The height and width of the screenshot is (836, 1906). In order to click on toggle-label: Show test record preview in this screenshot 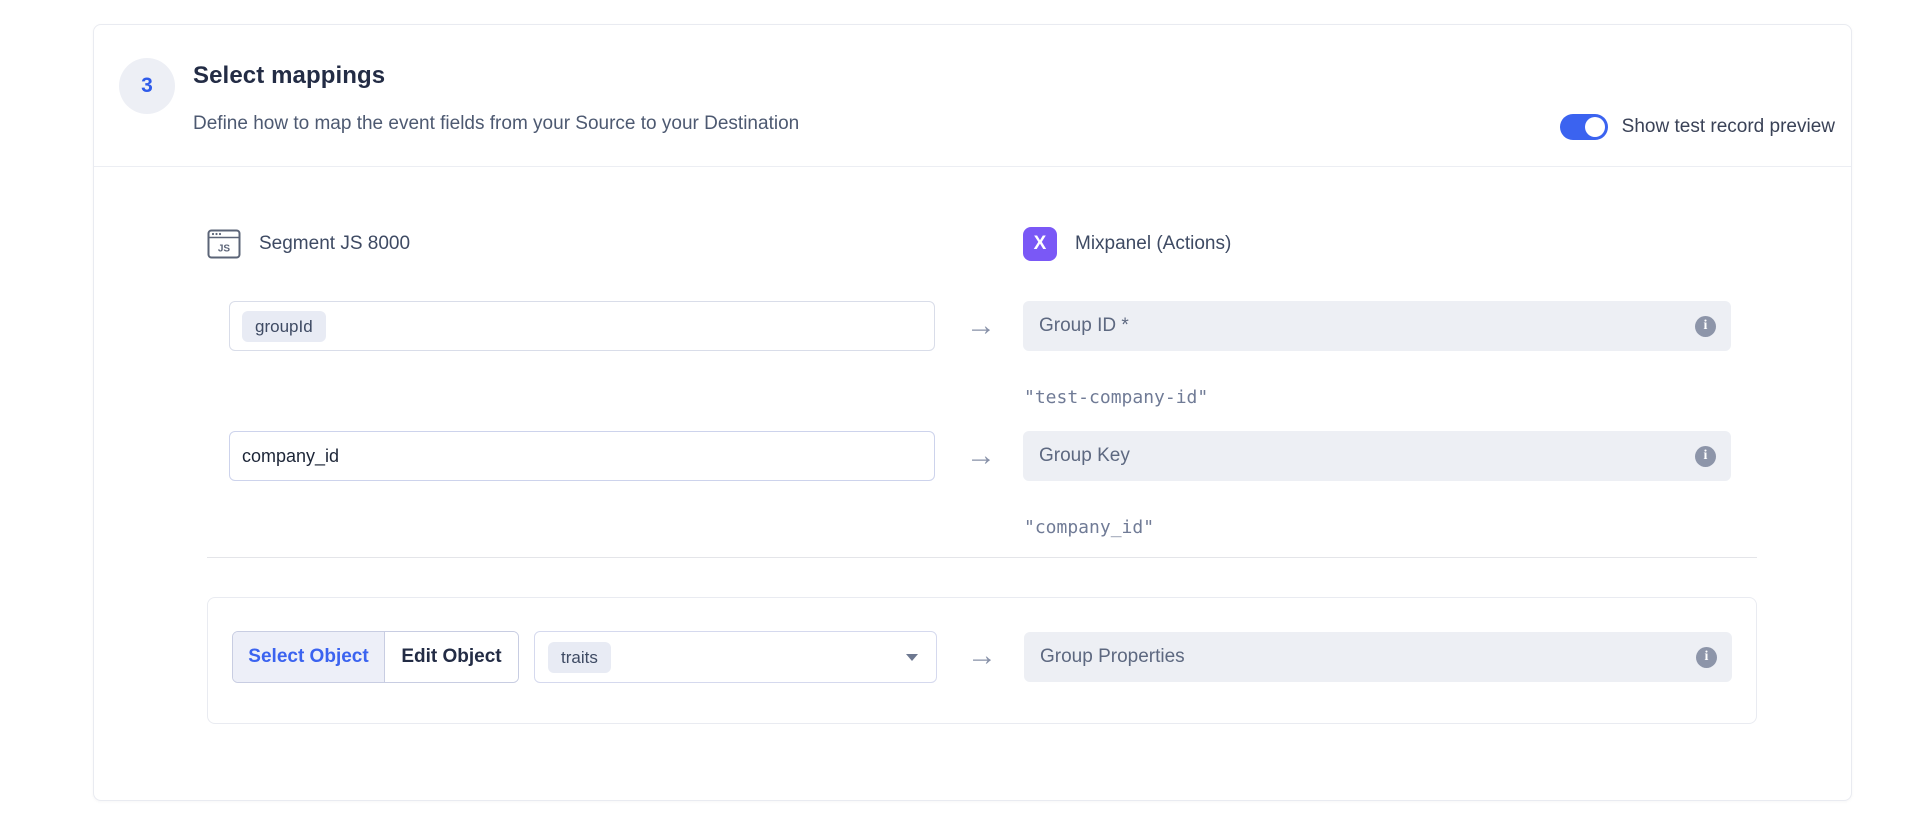, I will do `click(1728, 126)`.